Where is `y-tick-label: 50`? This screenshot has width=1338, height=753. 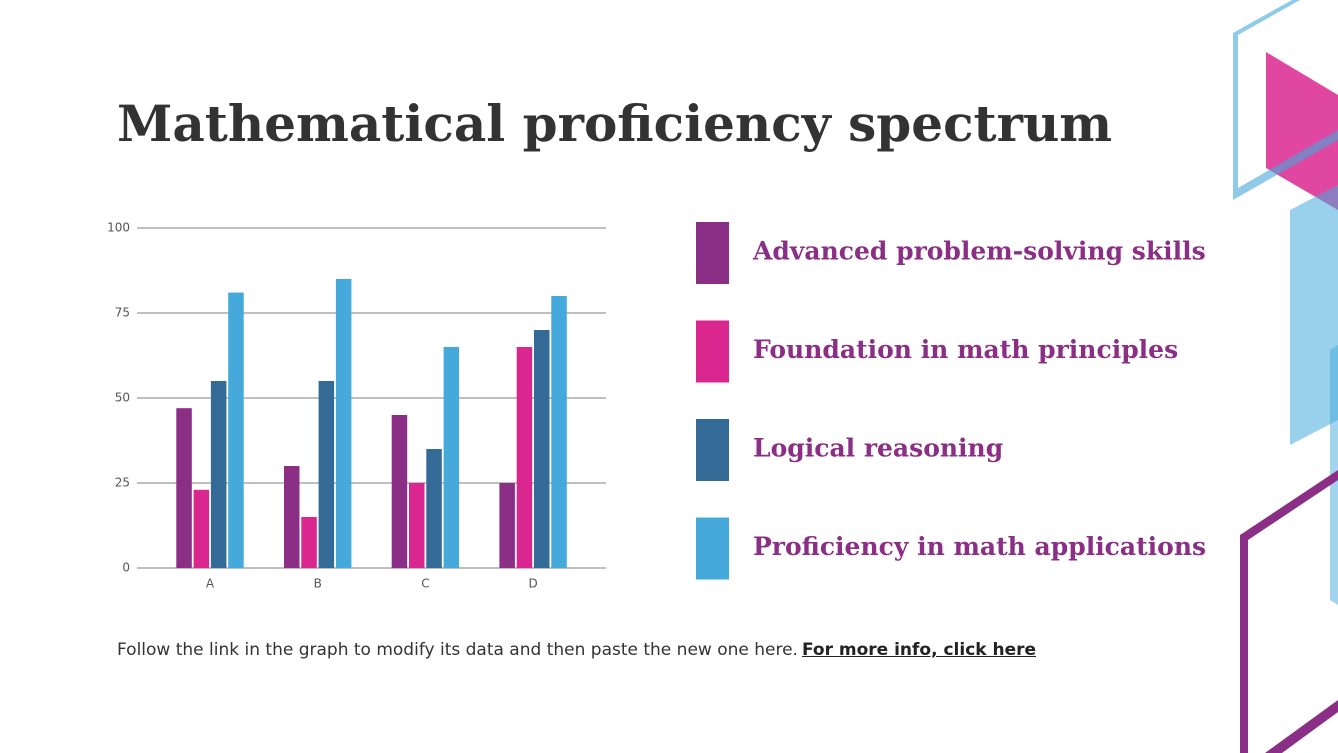
y-tick-label: 50 is located at coordinates (122, 398).